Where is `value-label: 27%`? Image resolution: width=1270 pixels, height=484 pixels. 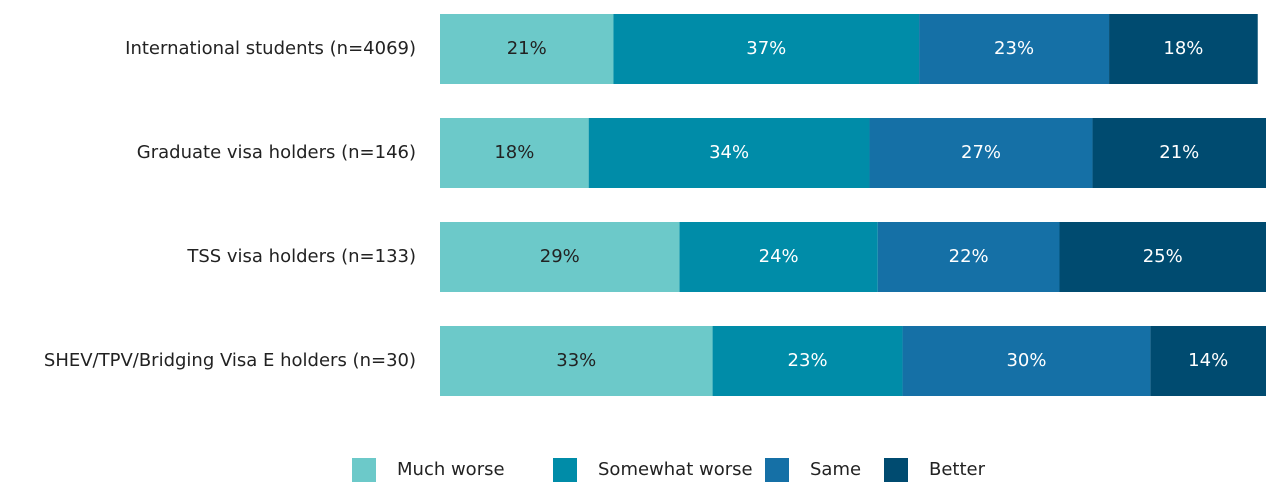
value-label: 27% is located at coordinates (981, 152).